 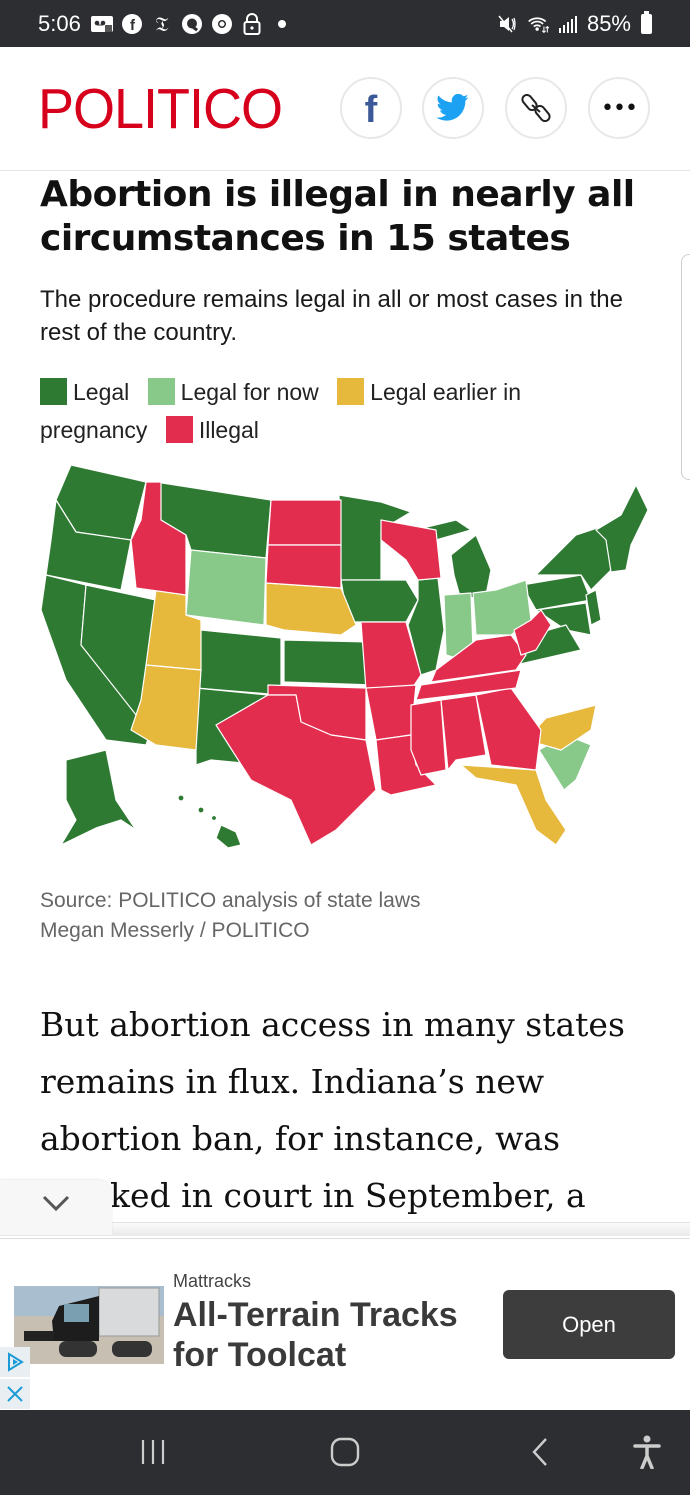 I want to click on twitter-icon, so click(x=452, y=107).